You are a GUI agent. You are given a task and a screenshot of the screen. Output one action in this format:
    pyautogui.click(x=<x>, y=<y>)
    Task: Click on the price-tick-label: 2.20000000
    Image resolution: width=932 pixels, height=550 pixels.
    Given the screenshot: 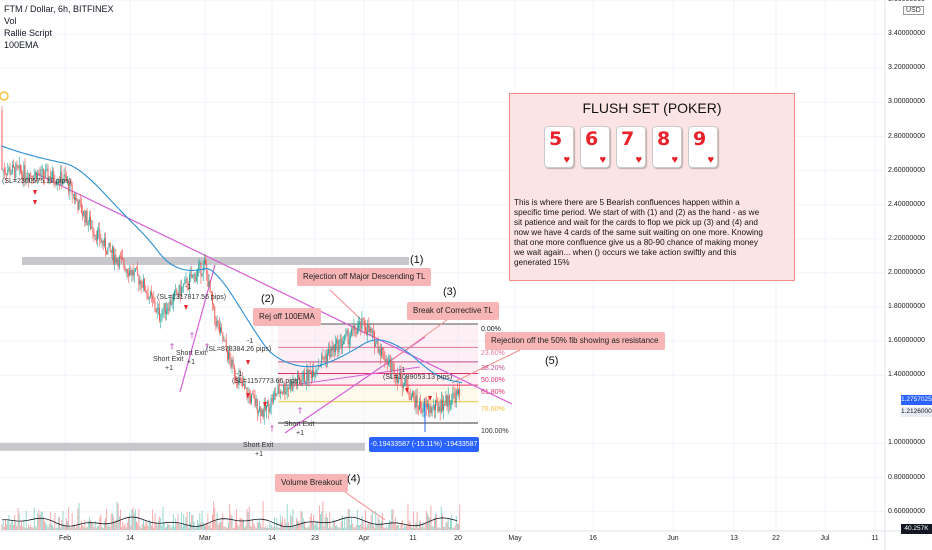 What is the action you would take?
    pyautogui.click(x=906, y=238)
    